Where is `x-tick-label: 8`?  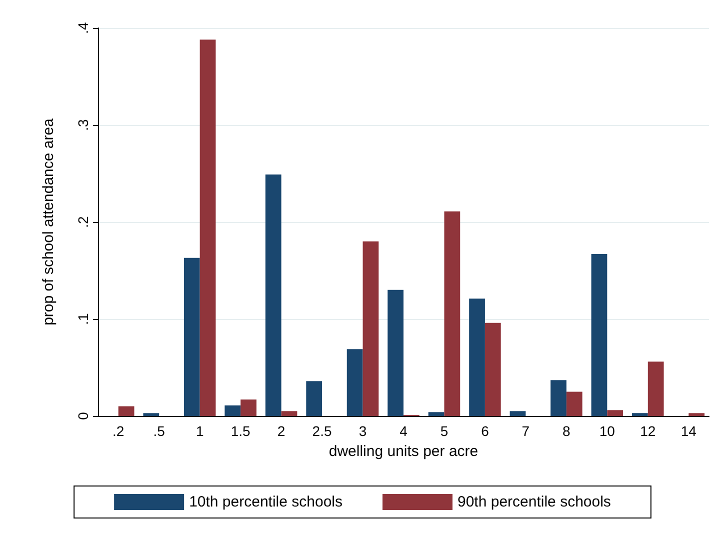
x-tick-label: 8 is located at coordinates (566, 431).